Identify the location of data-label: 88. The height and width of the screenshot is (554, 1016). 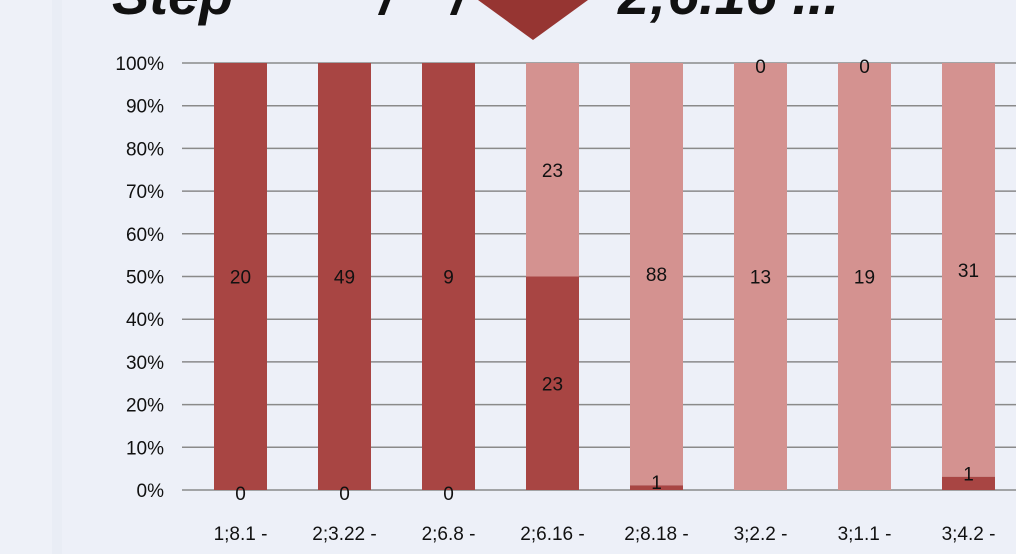
(656, 275).